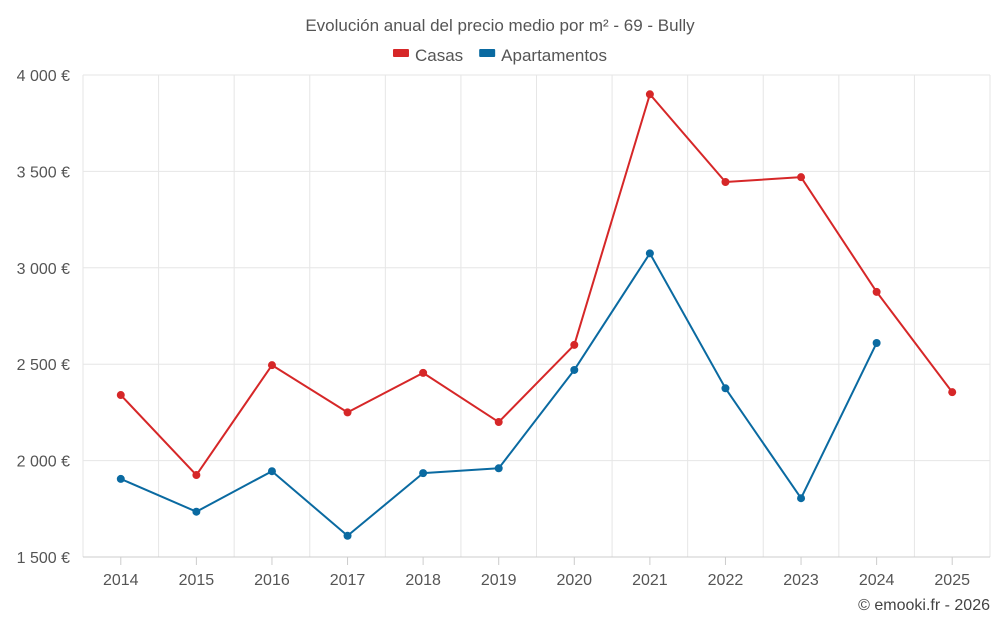  Describe the element at coordinates (952, 392) in the screenshot. I see `data-point-casas: Casas 2025: 2355 €` at that location.